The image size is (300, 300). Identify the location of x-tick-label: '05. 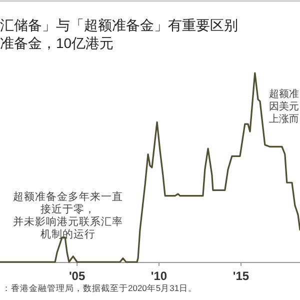
(77, 276).